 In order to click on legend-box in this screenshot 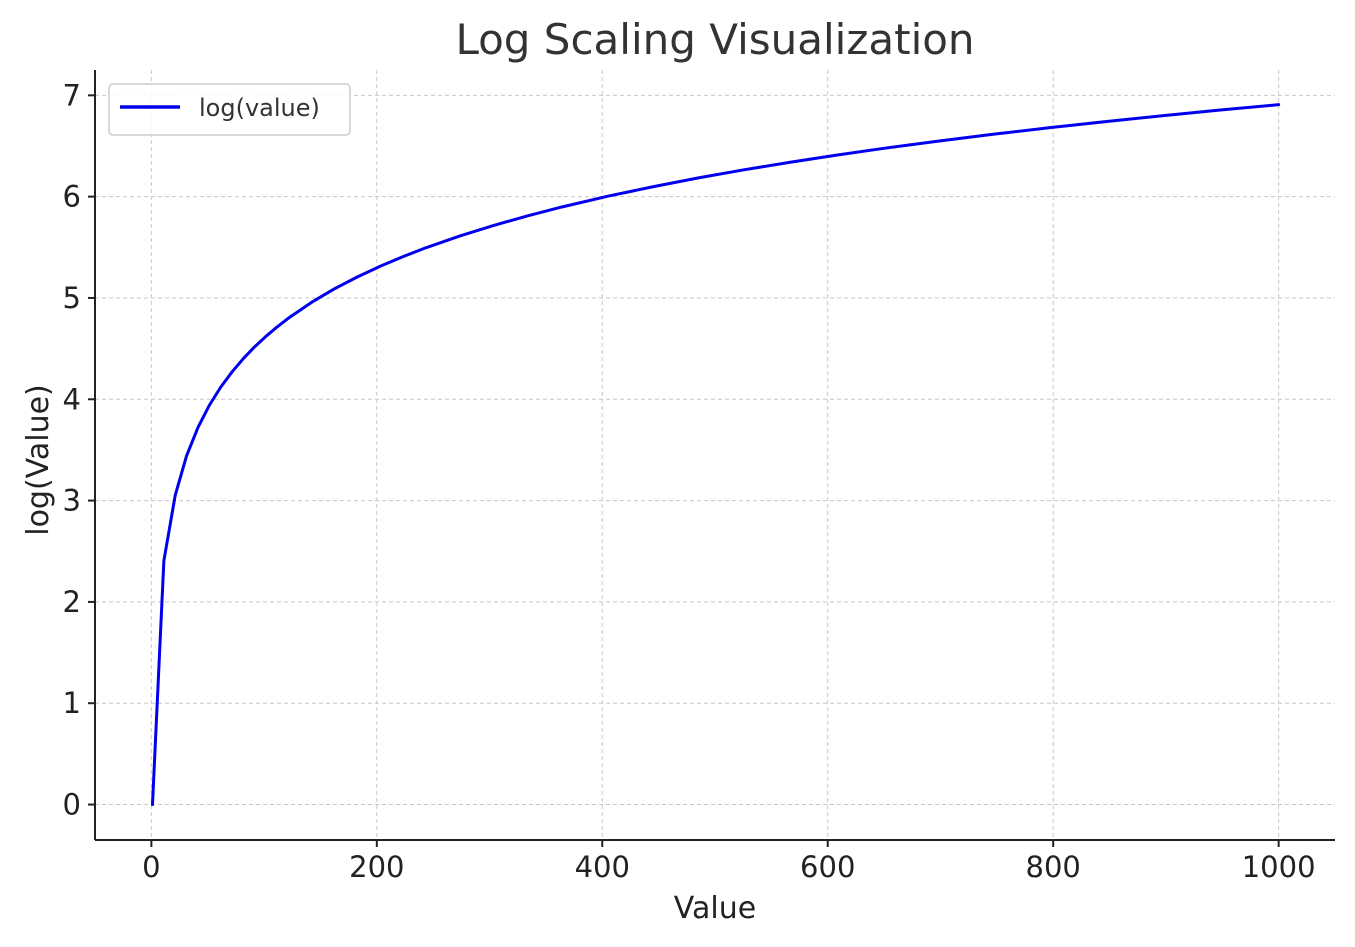, I will do `click(229, 109)`.